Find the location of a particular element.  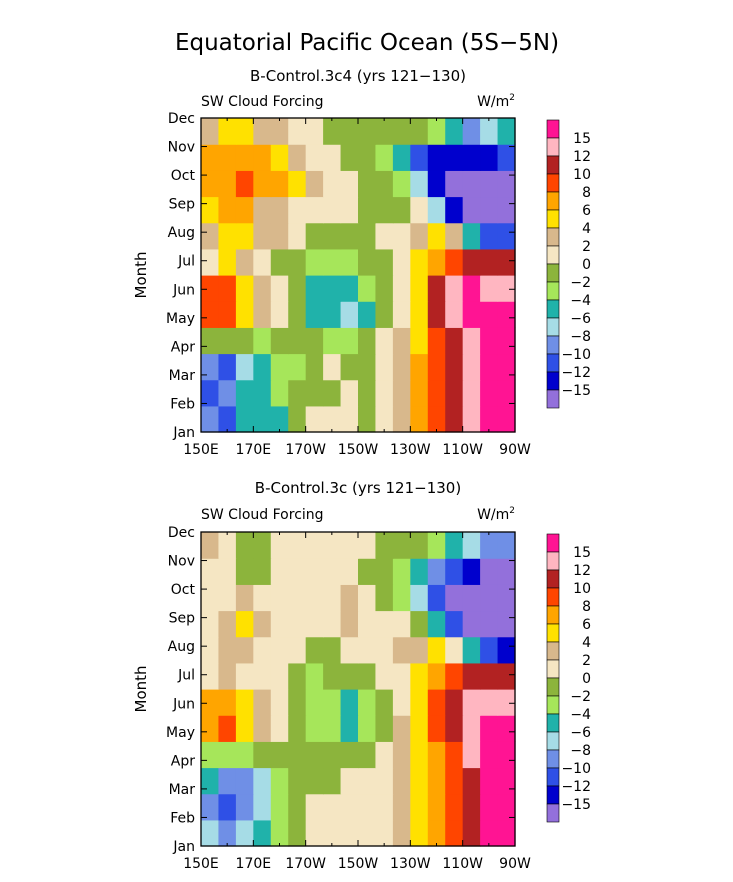

y-tick-label: Jul is located at coordinates (186, 262).